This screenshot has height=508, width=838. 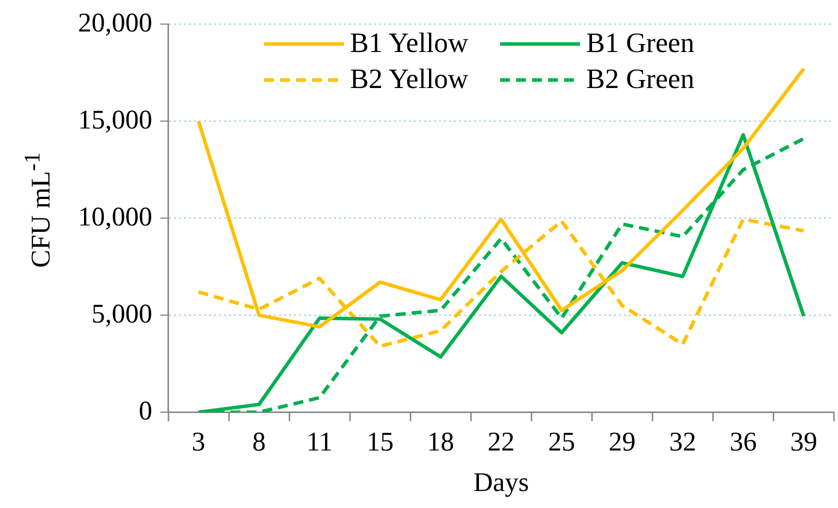 I want to click on legend-label: B2 Green, so click(x=640, y=80).